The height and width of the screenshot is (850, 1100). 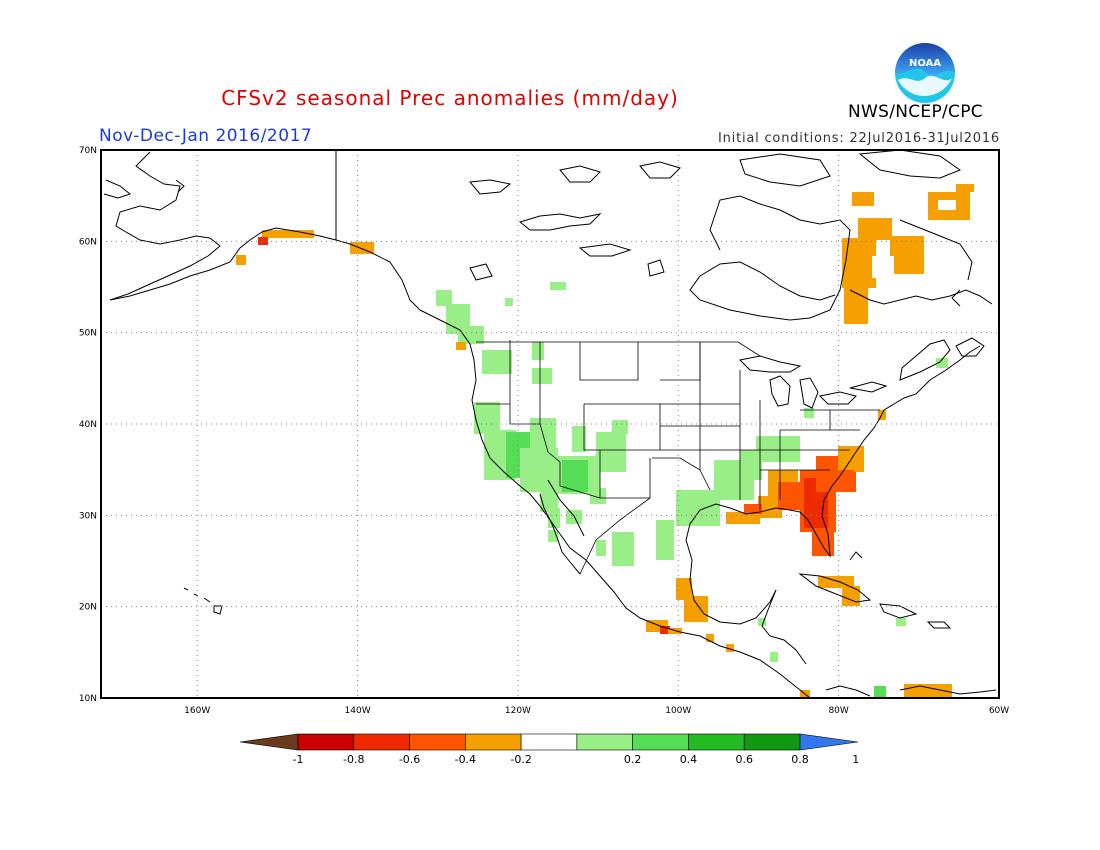 What do you see at coordinates (829, 742) in the screenshot?
I see `colorbar-max-arrow` at bounding box center [829, 742].